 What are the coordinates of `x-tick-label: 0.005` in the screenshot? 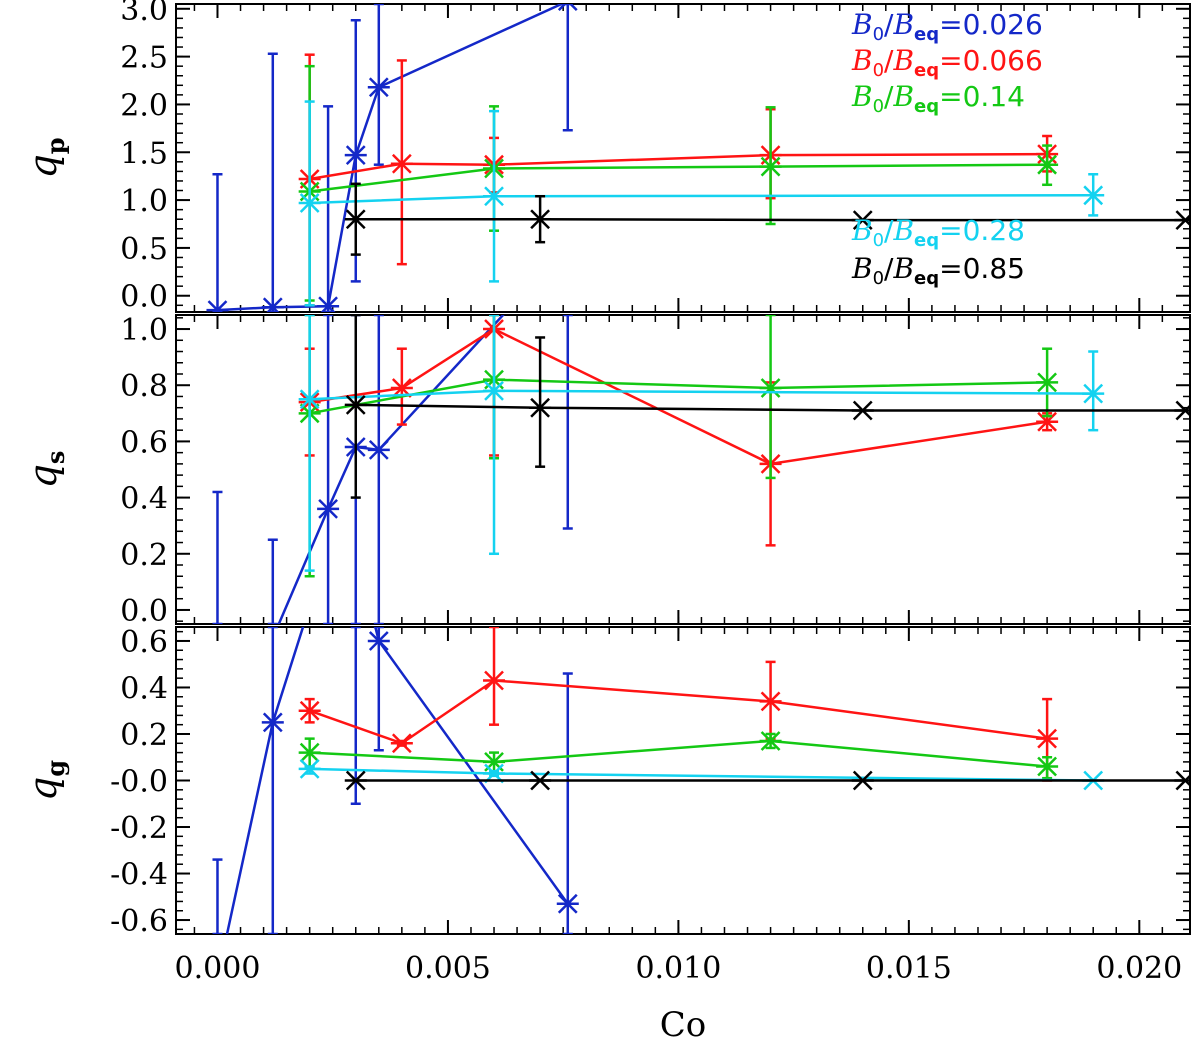 It's located at (448, 968).